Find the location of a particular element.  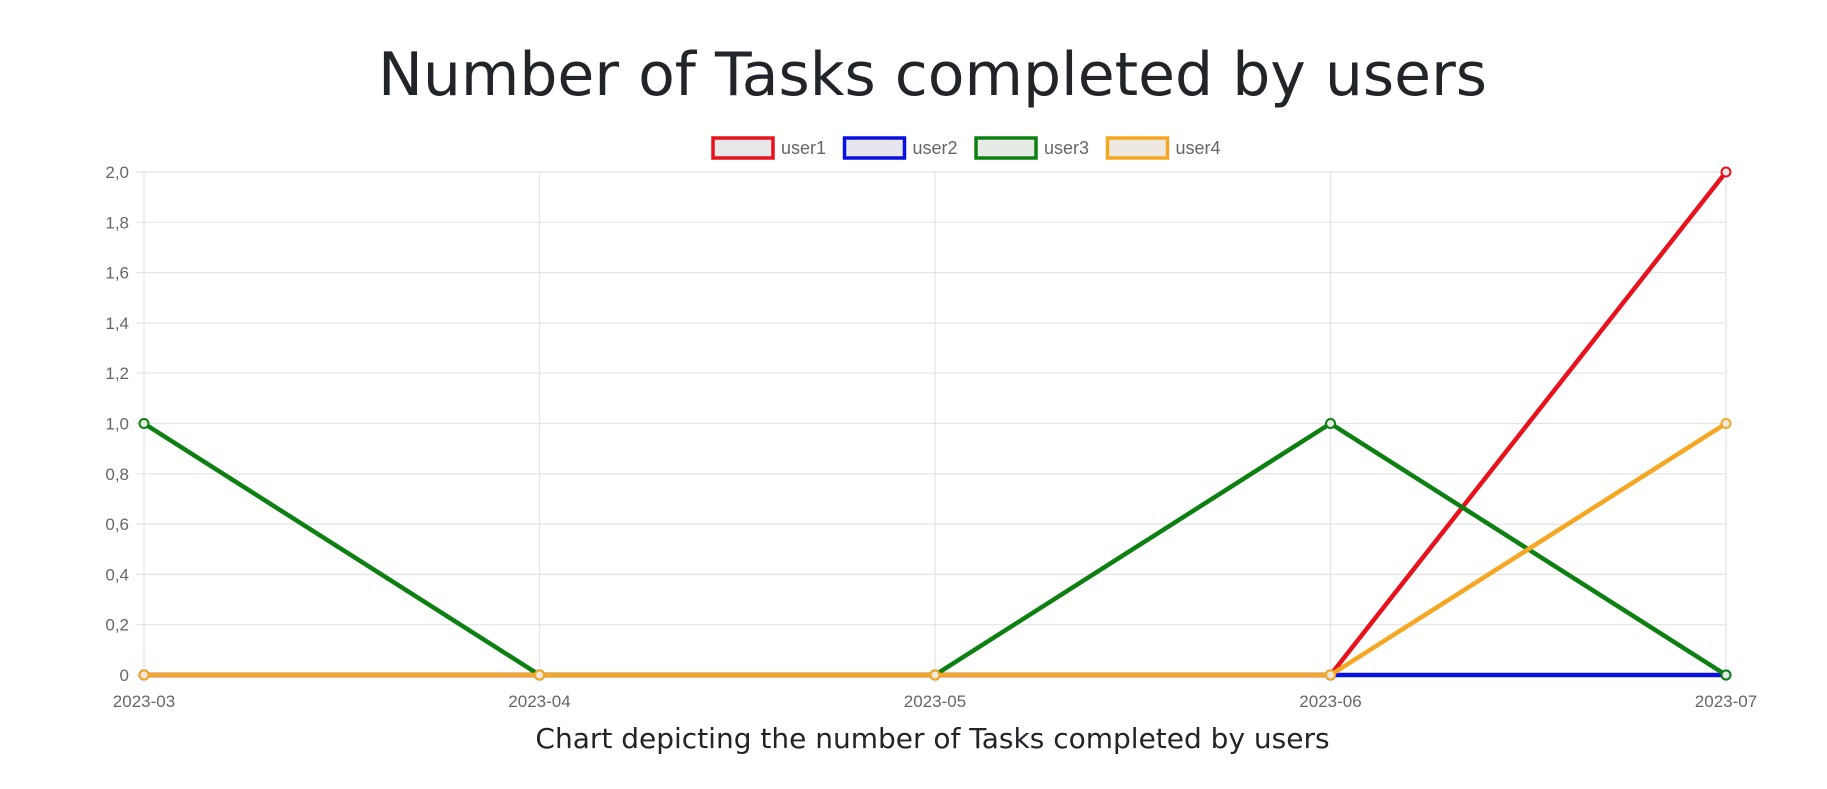

y-axis-tick-labels: 0 0,2 0,4 0,6 0,8 1,0 1,2 1,4 1,6 1,8 2,0 is located at coordinates (117, 424).